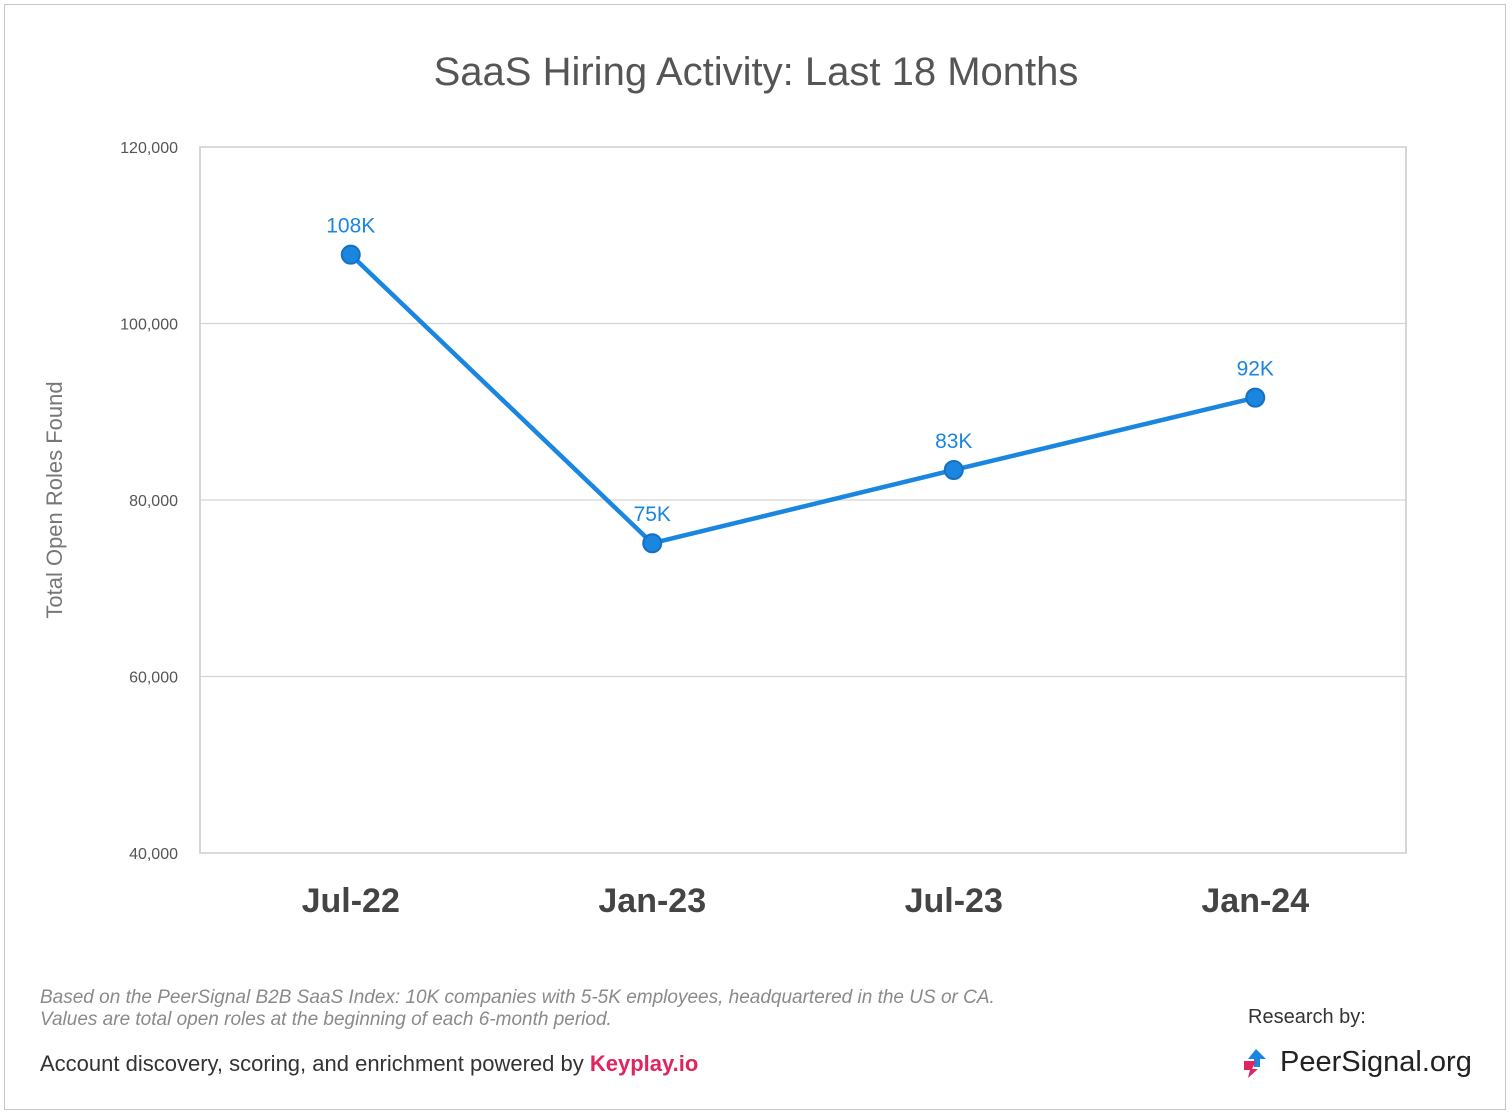 This screenshot has height=1116, width=1512. I want to click on y-tick-label: 80,000, so click(153, 501).